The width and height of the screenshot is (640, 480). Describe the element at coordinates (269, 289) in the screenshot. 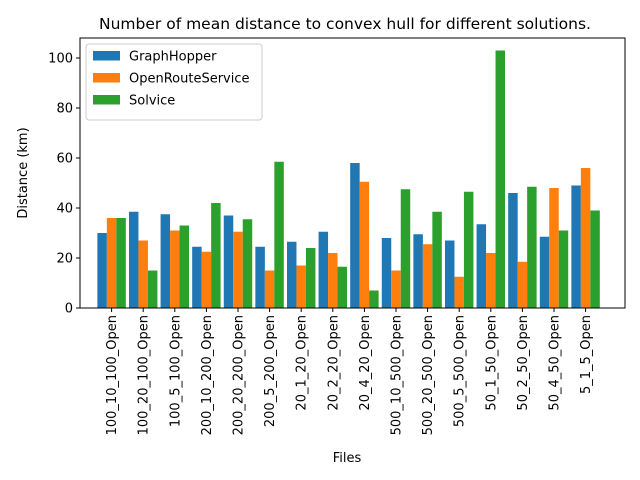

I see `bar-openrouteservice-200_5_200_Open` at that location.